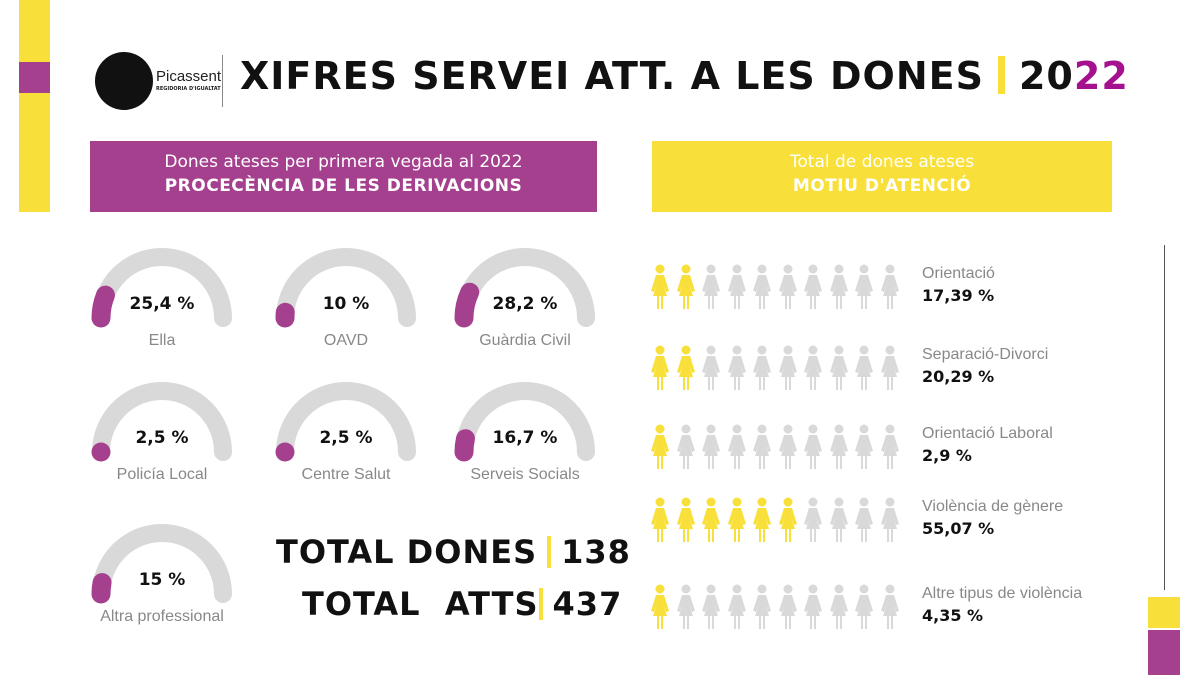 This screenshot has width=1200, height=675. Describe the element at coordinates (453, 552) in the screenshot. I see `total-dones: TOTAL DONES 138` at that location.